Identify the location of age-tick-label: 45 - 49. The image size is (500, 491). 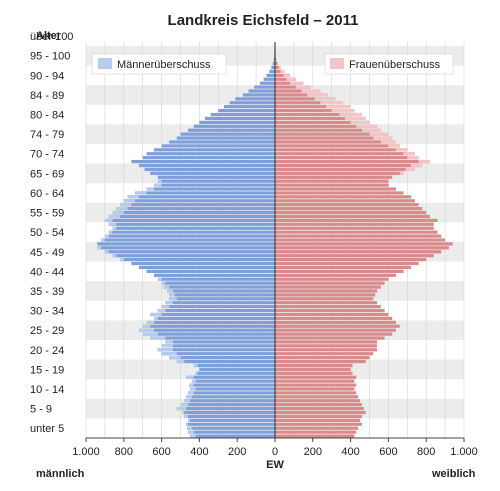
(47, 253).